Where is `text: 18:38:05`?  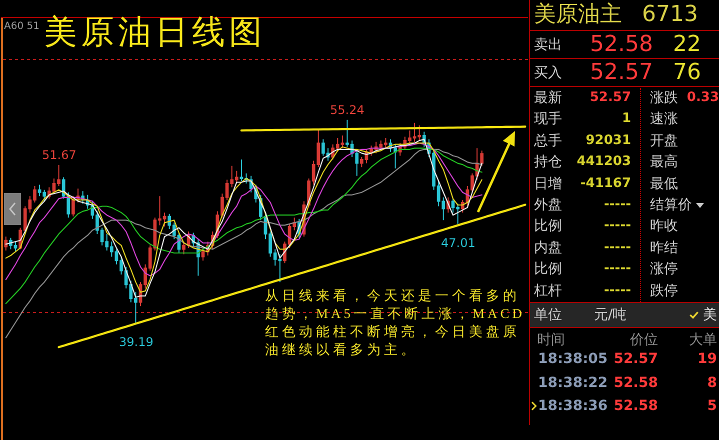 text: 18:38:05 is located at coordinates (573, 359).